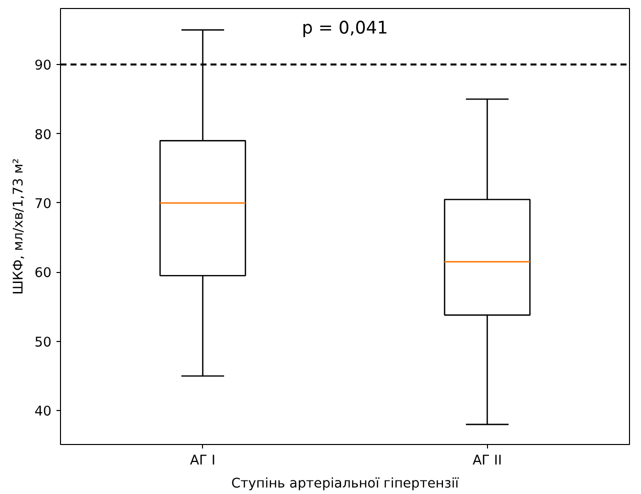 The image size is (641, 494). I want to click on y-tick-label: 60, so click(43, 274).